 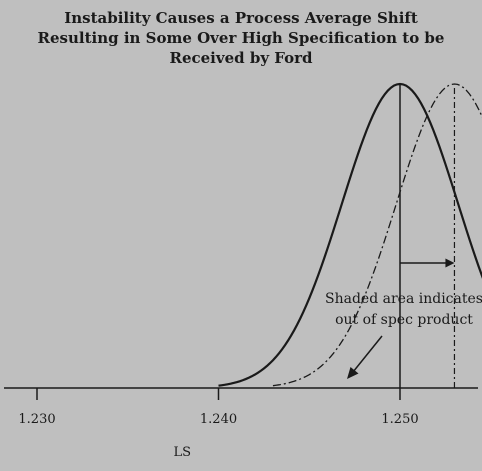 I want to click on annotation-pointer, so click(x=367, y=354).